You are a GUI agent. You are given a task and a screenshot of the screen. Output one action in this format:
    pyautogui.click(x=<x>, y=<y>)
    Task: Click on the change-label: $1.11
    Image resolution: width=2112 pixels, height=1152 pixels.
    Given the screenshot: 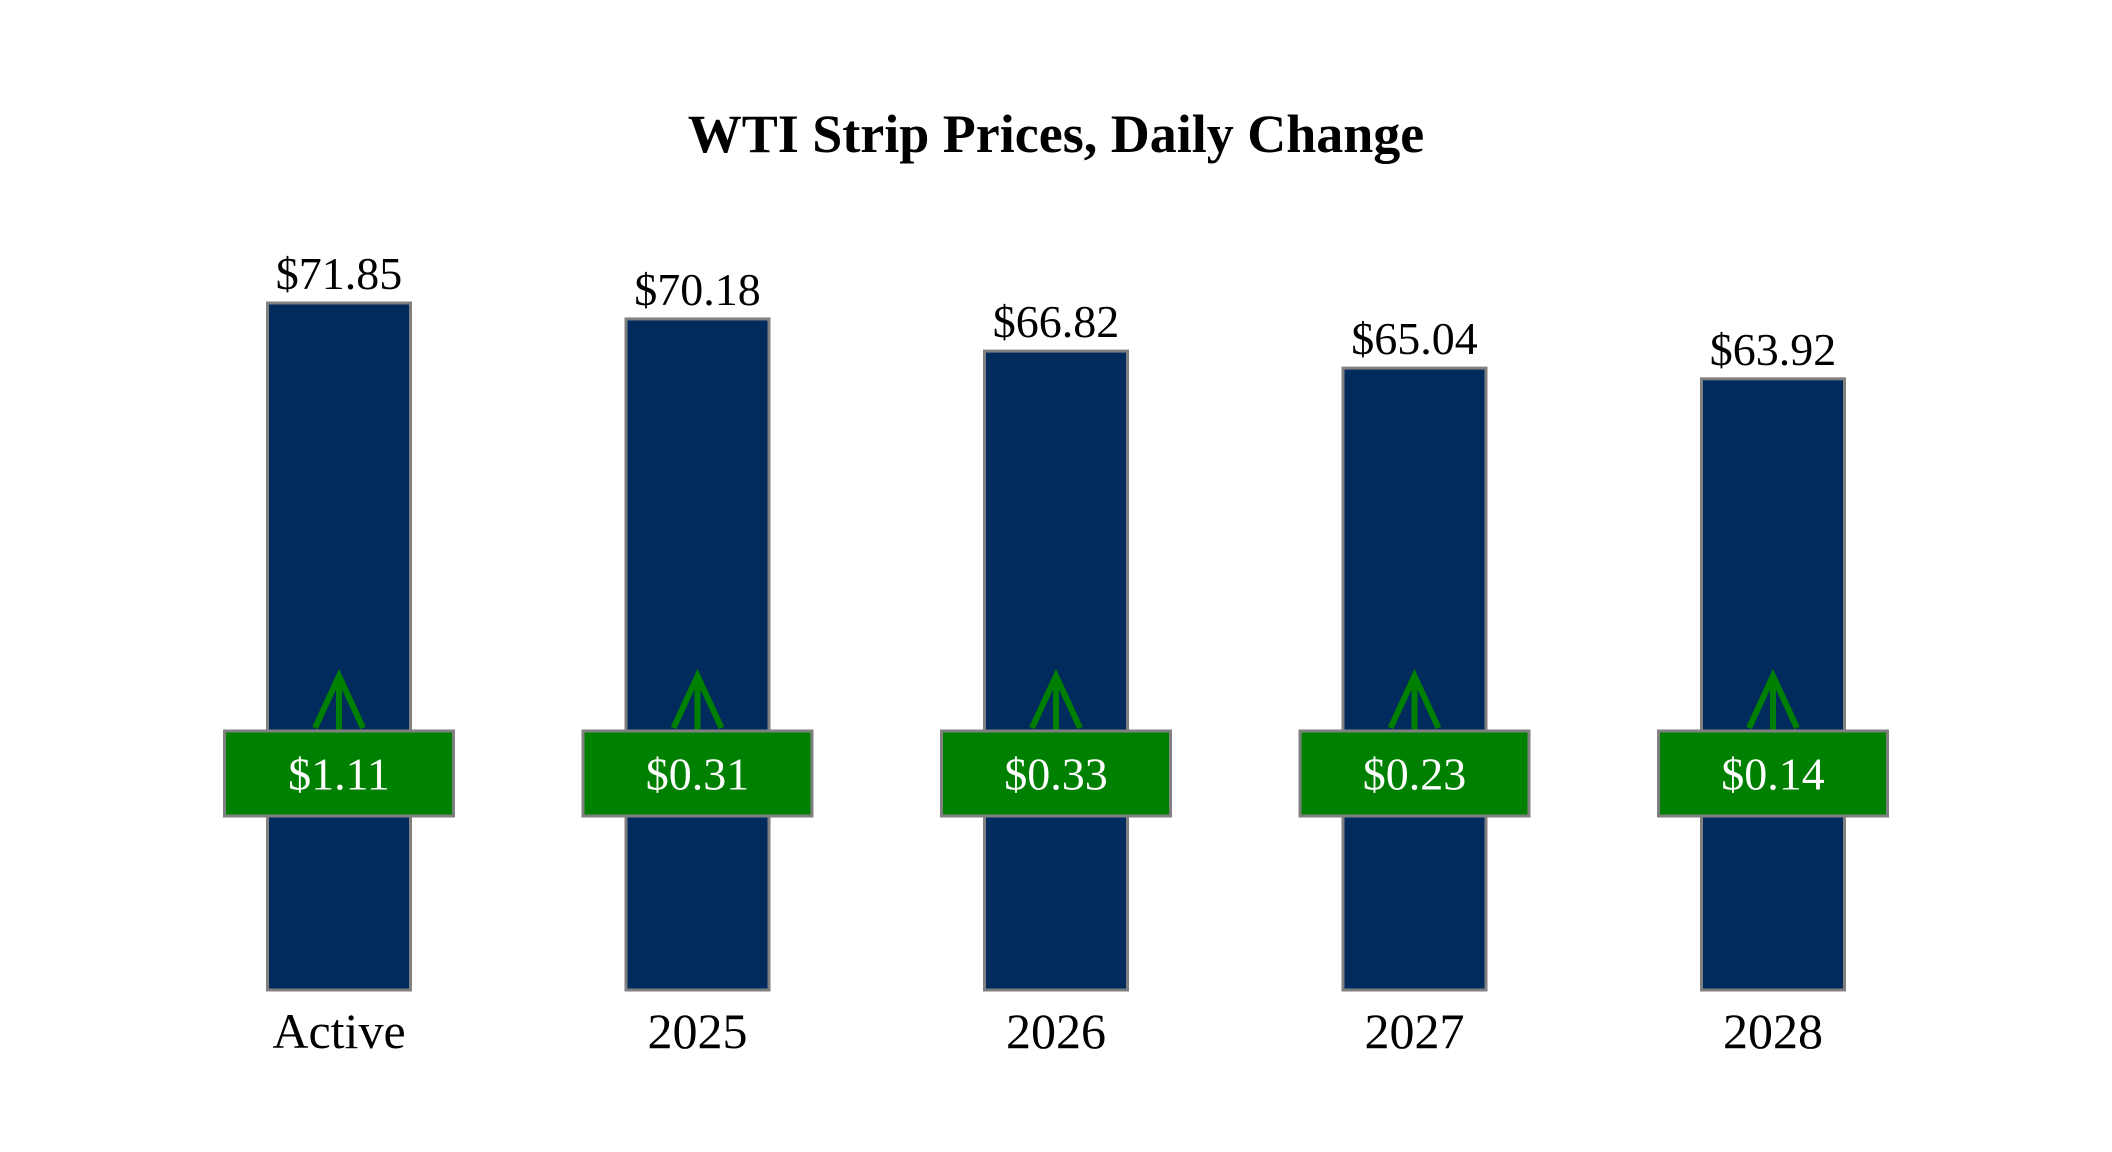 What is the action you would take?
    pyautogui.click(x=339, y=774)
    